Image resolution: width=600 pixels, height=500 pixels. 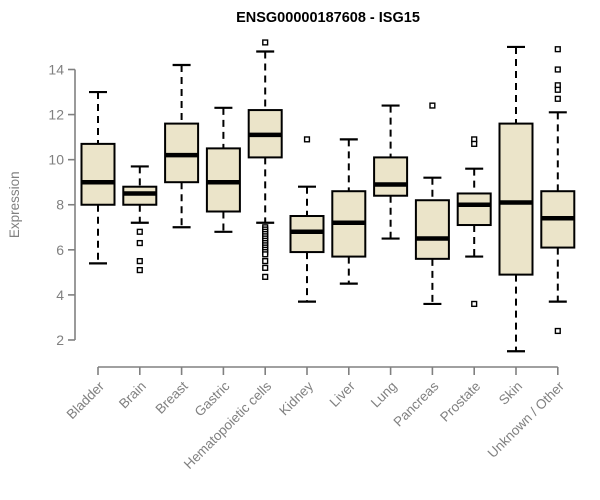 What do you see at coordinates (343, 394) in the screenshot?
I see `x-tick-label: Liver` at bounding box center [343, 394].